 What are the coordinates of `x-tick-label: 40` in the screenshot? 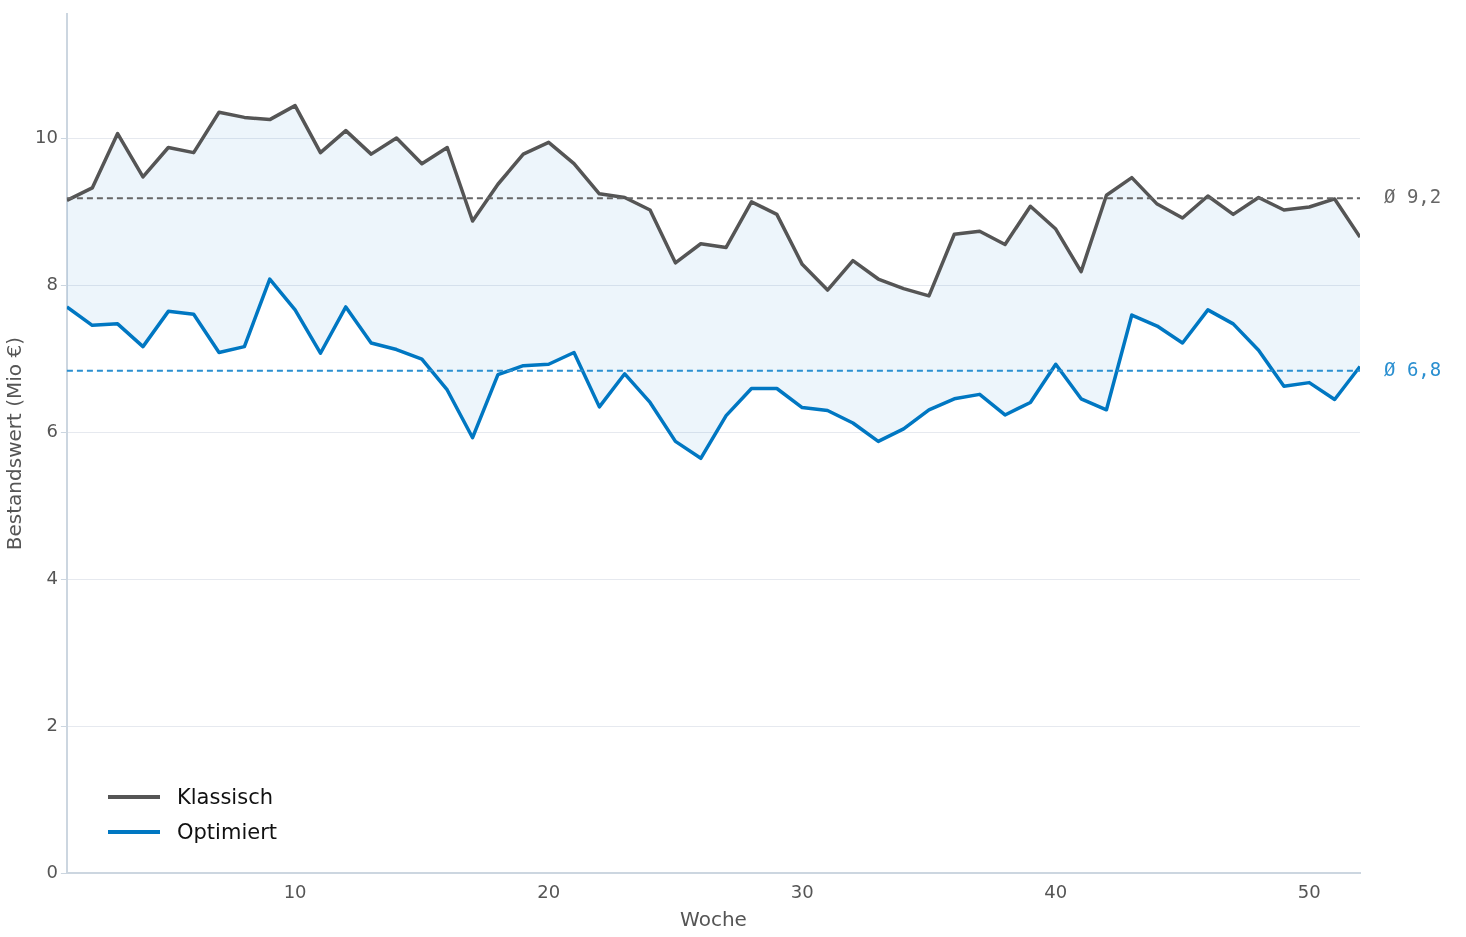 It's located at (1056, 891).